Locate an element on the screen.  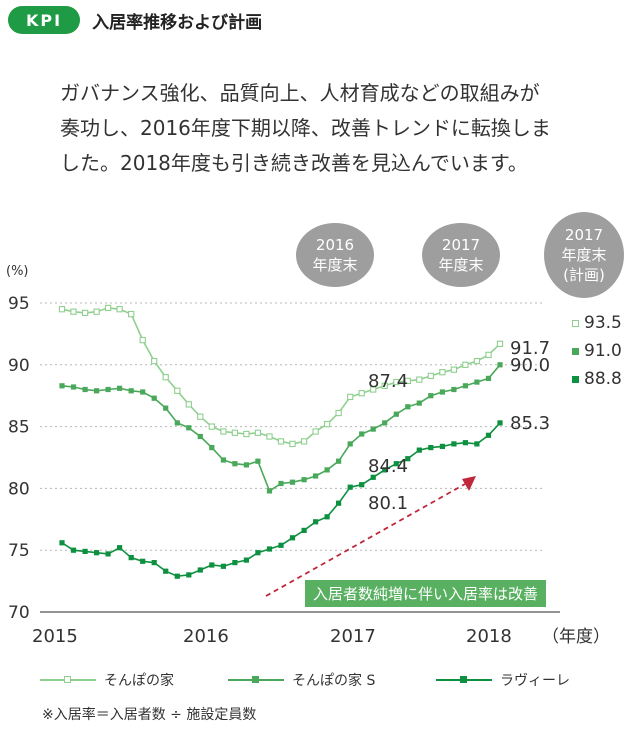
forecast-sompo-s: 91.0 is located at coordinates (597, 351).